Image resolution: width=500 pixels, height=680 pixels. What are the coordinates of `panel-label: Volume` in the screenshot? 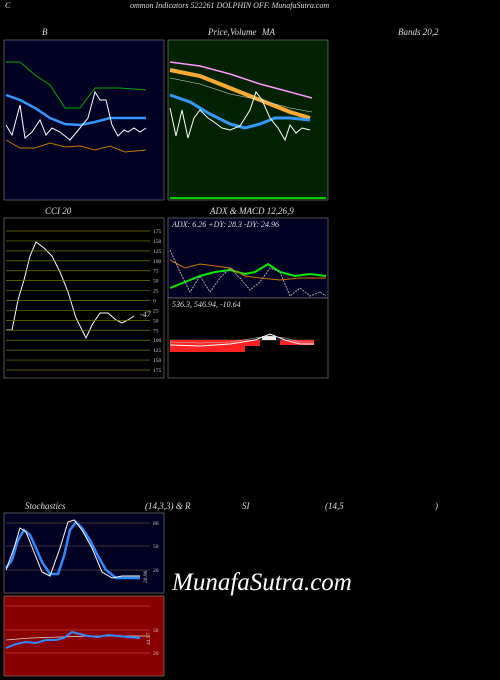 It's located at (243, 32).